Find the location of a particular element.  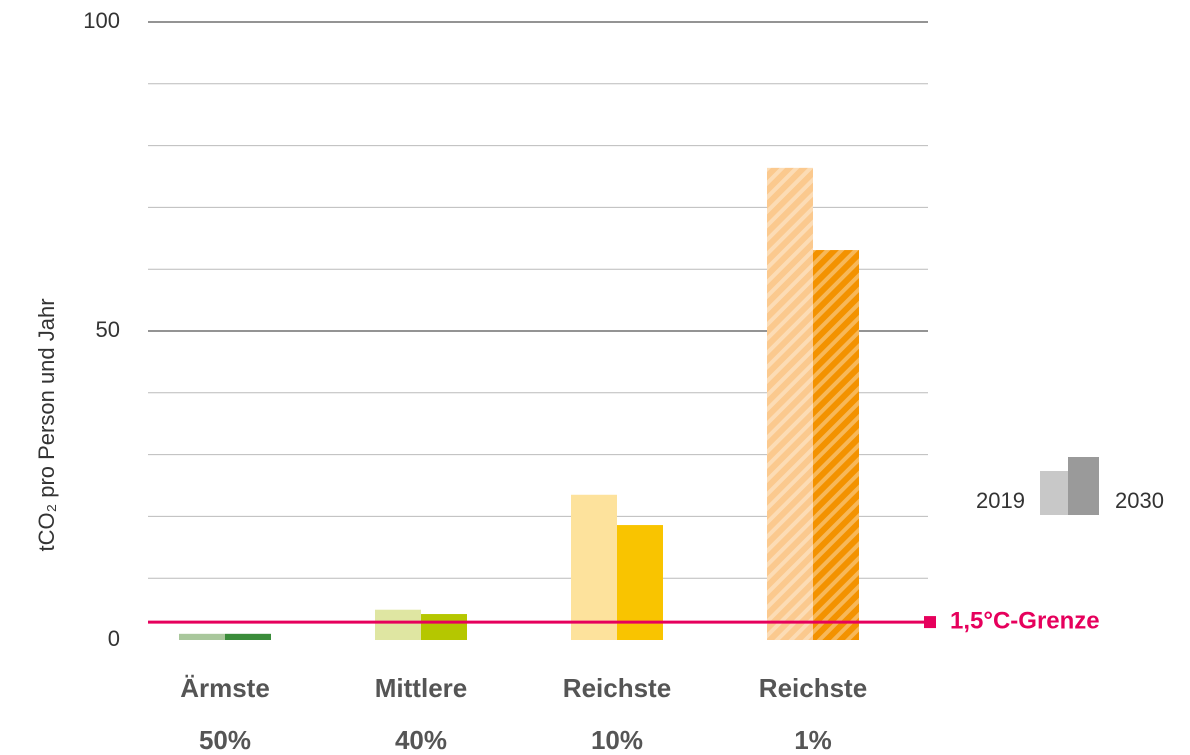

x-tick-label: 50% is located at coordinates (225, 740).